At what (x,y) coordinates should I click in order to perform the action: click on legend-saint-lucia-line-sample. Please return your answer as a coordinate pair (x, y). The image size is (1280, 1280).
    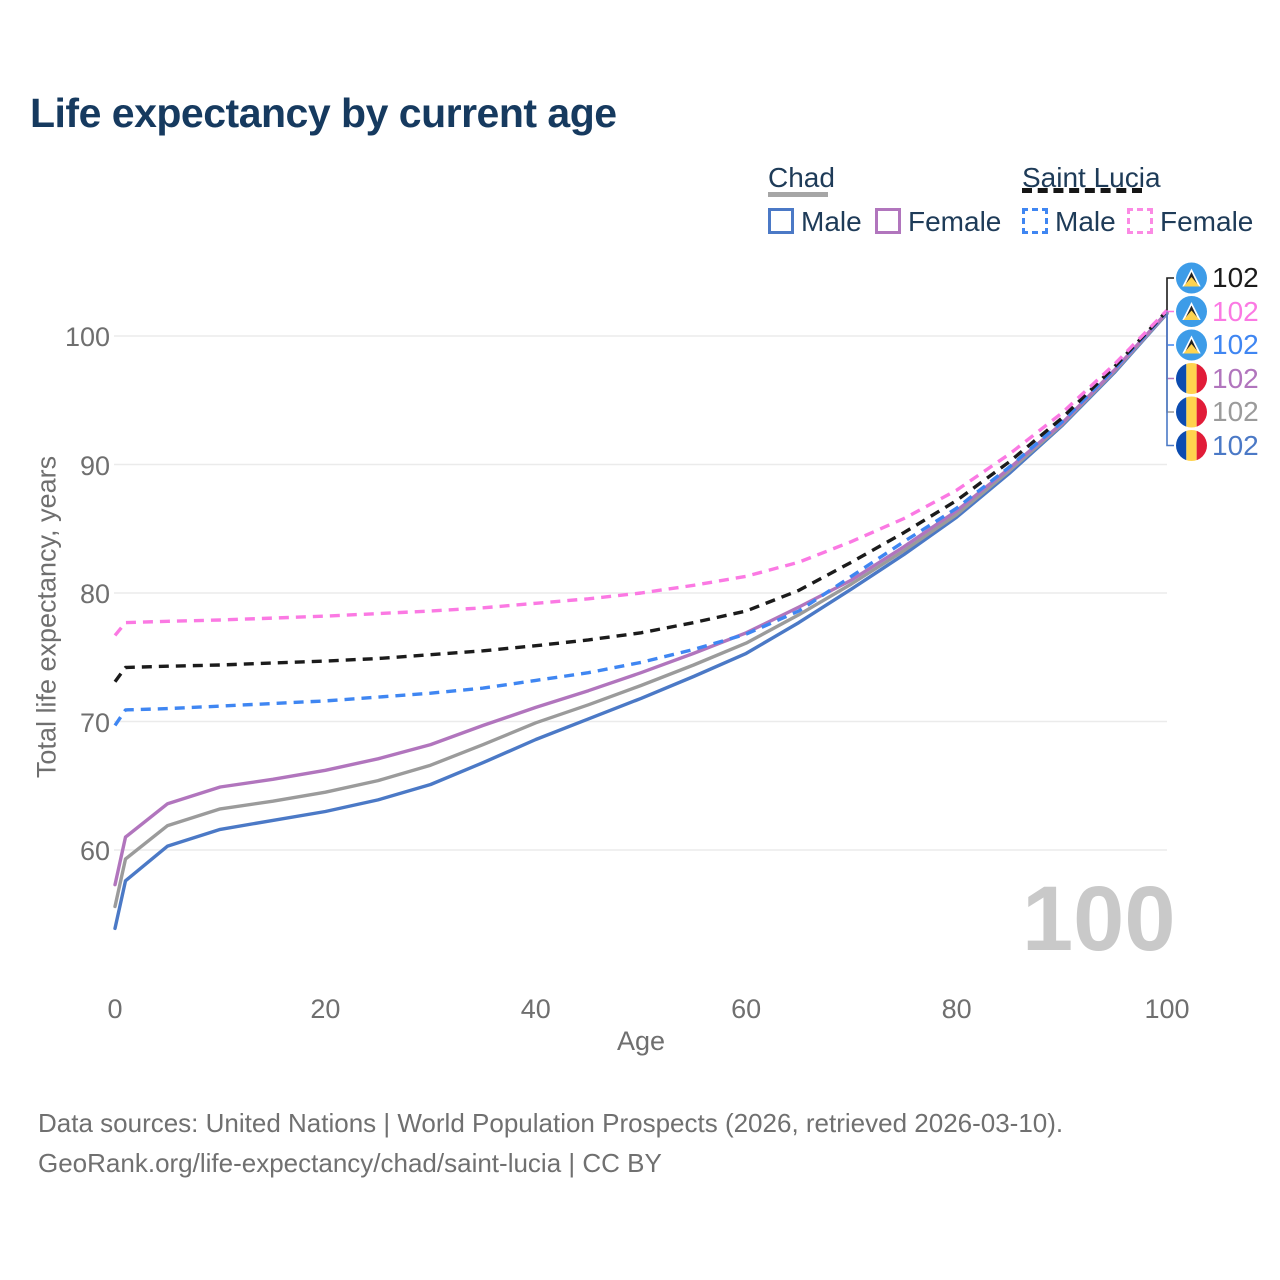
    Looking at the image, I should click on (1082, 190).